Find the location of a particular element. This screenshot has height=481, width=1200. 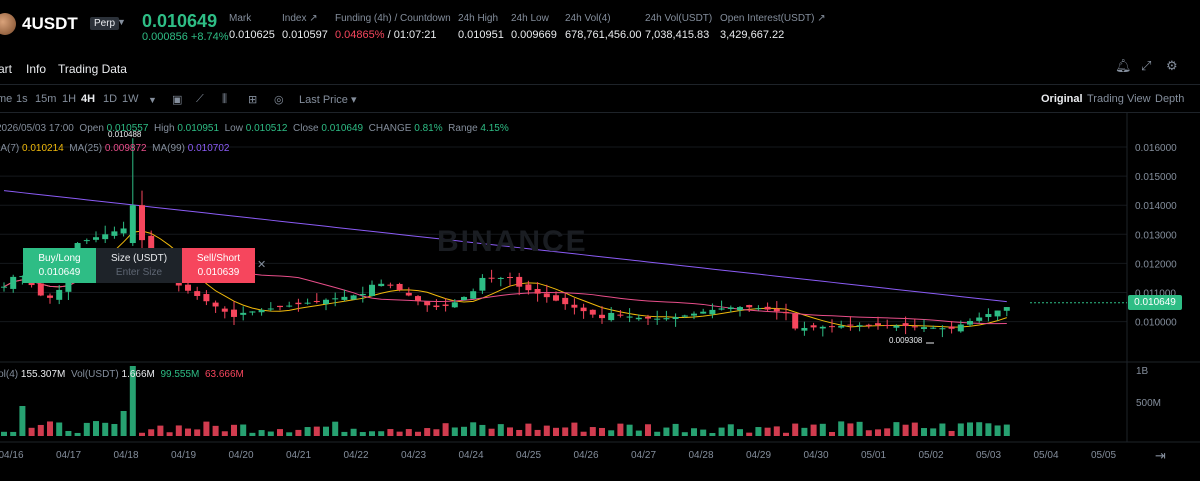

stat-volusdt-label: 24h Vol(USDT) is located at coordinates (679, 18).